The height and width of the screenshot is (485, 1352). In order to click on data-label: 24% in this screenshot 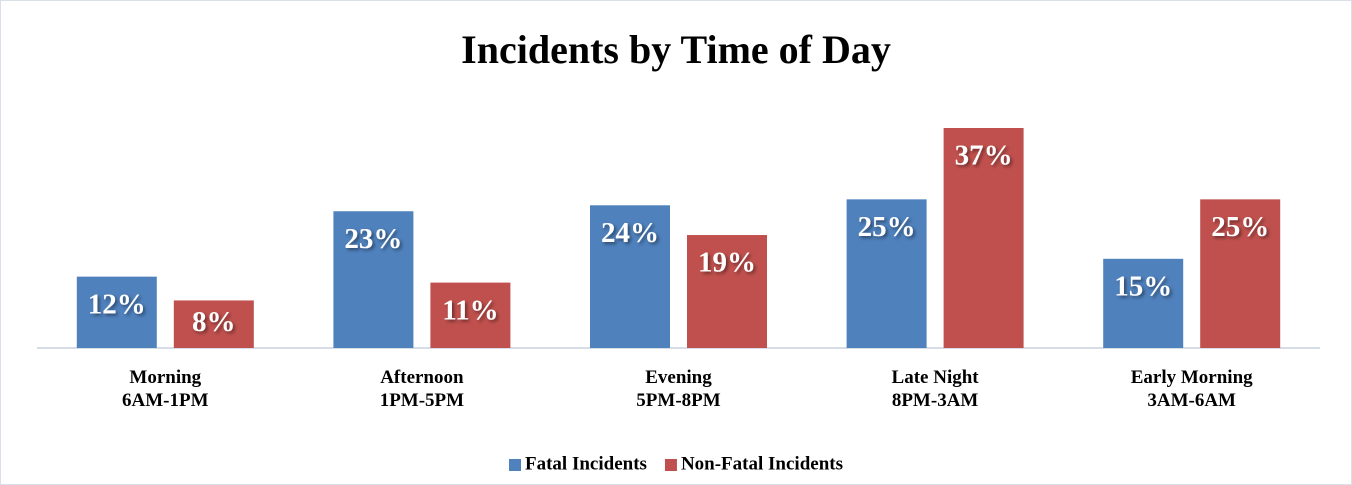, I will do `click(630, 233)`.